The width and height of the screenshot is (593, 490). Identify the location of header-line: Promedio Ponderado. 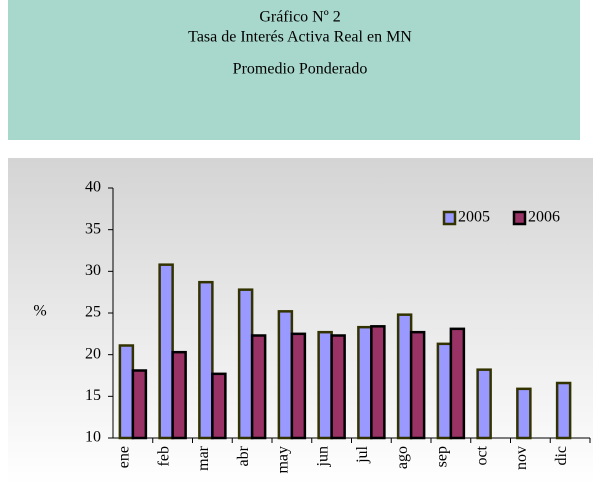
(300, 69).